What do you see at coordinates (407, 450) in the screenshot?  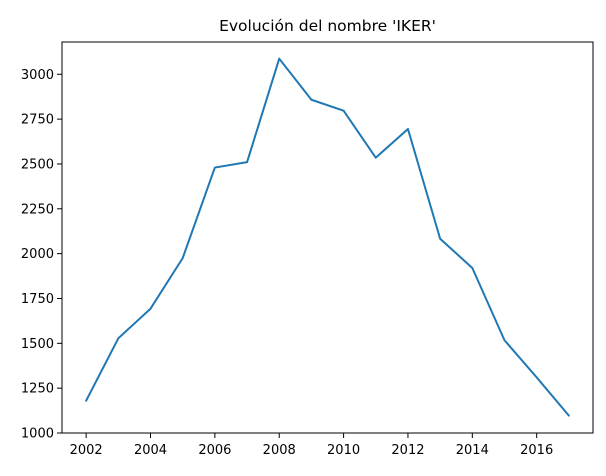 I see `x-tick-label: 2012` at bounding box center [407, 450].